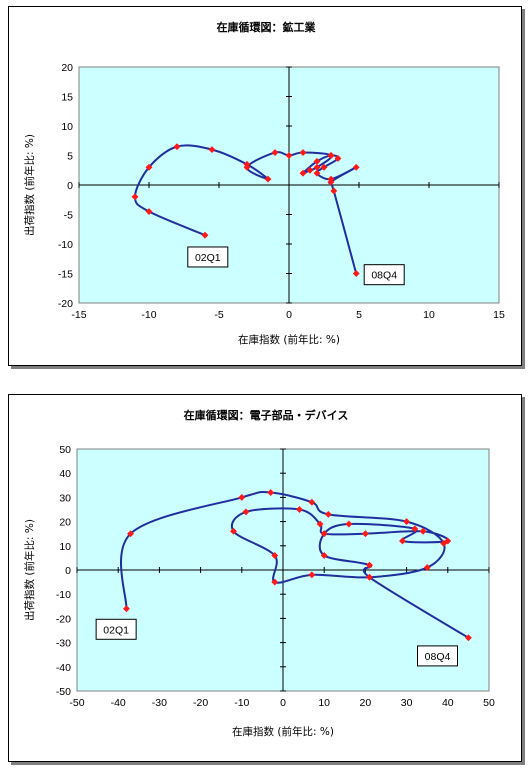 This screenshot has width=531, height=770. Describe the element at coordinates (200, 703) in the screenshot. I see `x-tick-label: -20` at that location.